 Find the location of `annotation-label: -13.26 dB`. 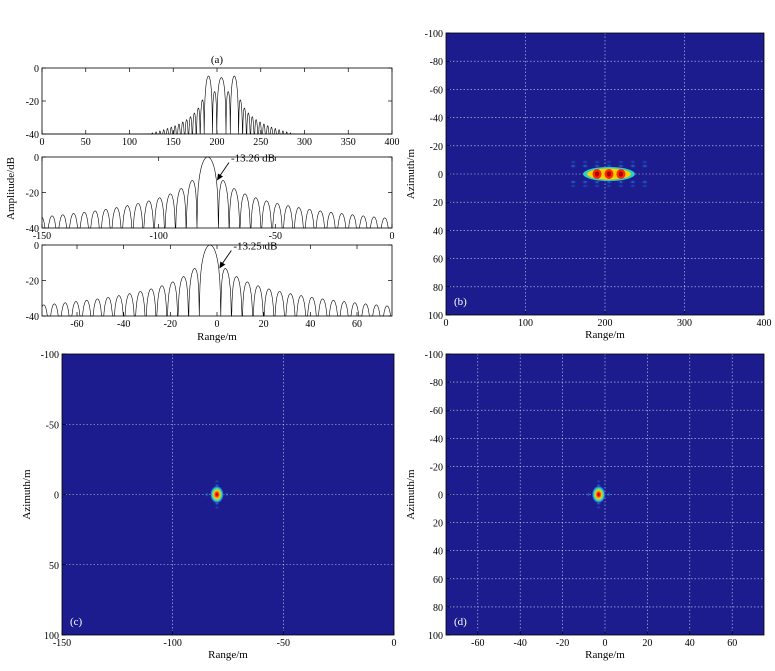

annotation-label: -13.26 dB is located at coordinates (253, 159).